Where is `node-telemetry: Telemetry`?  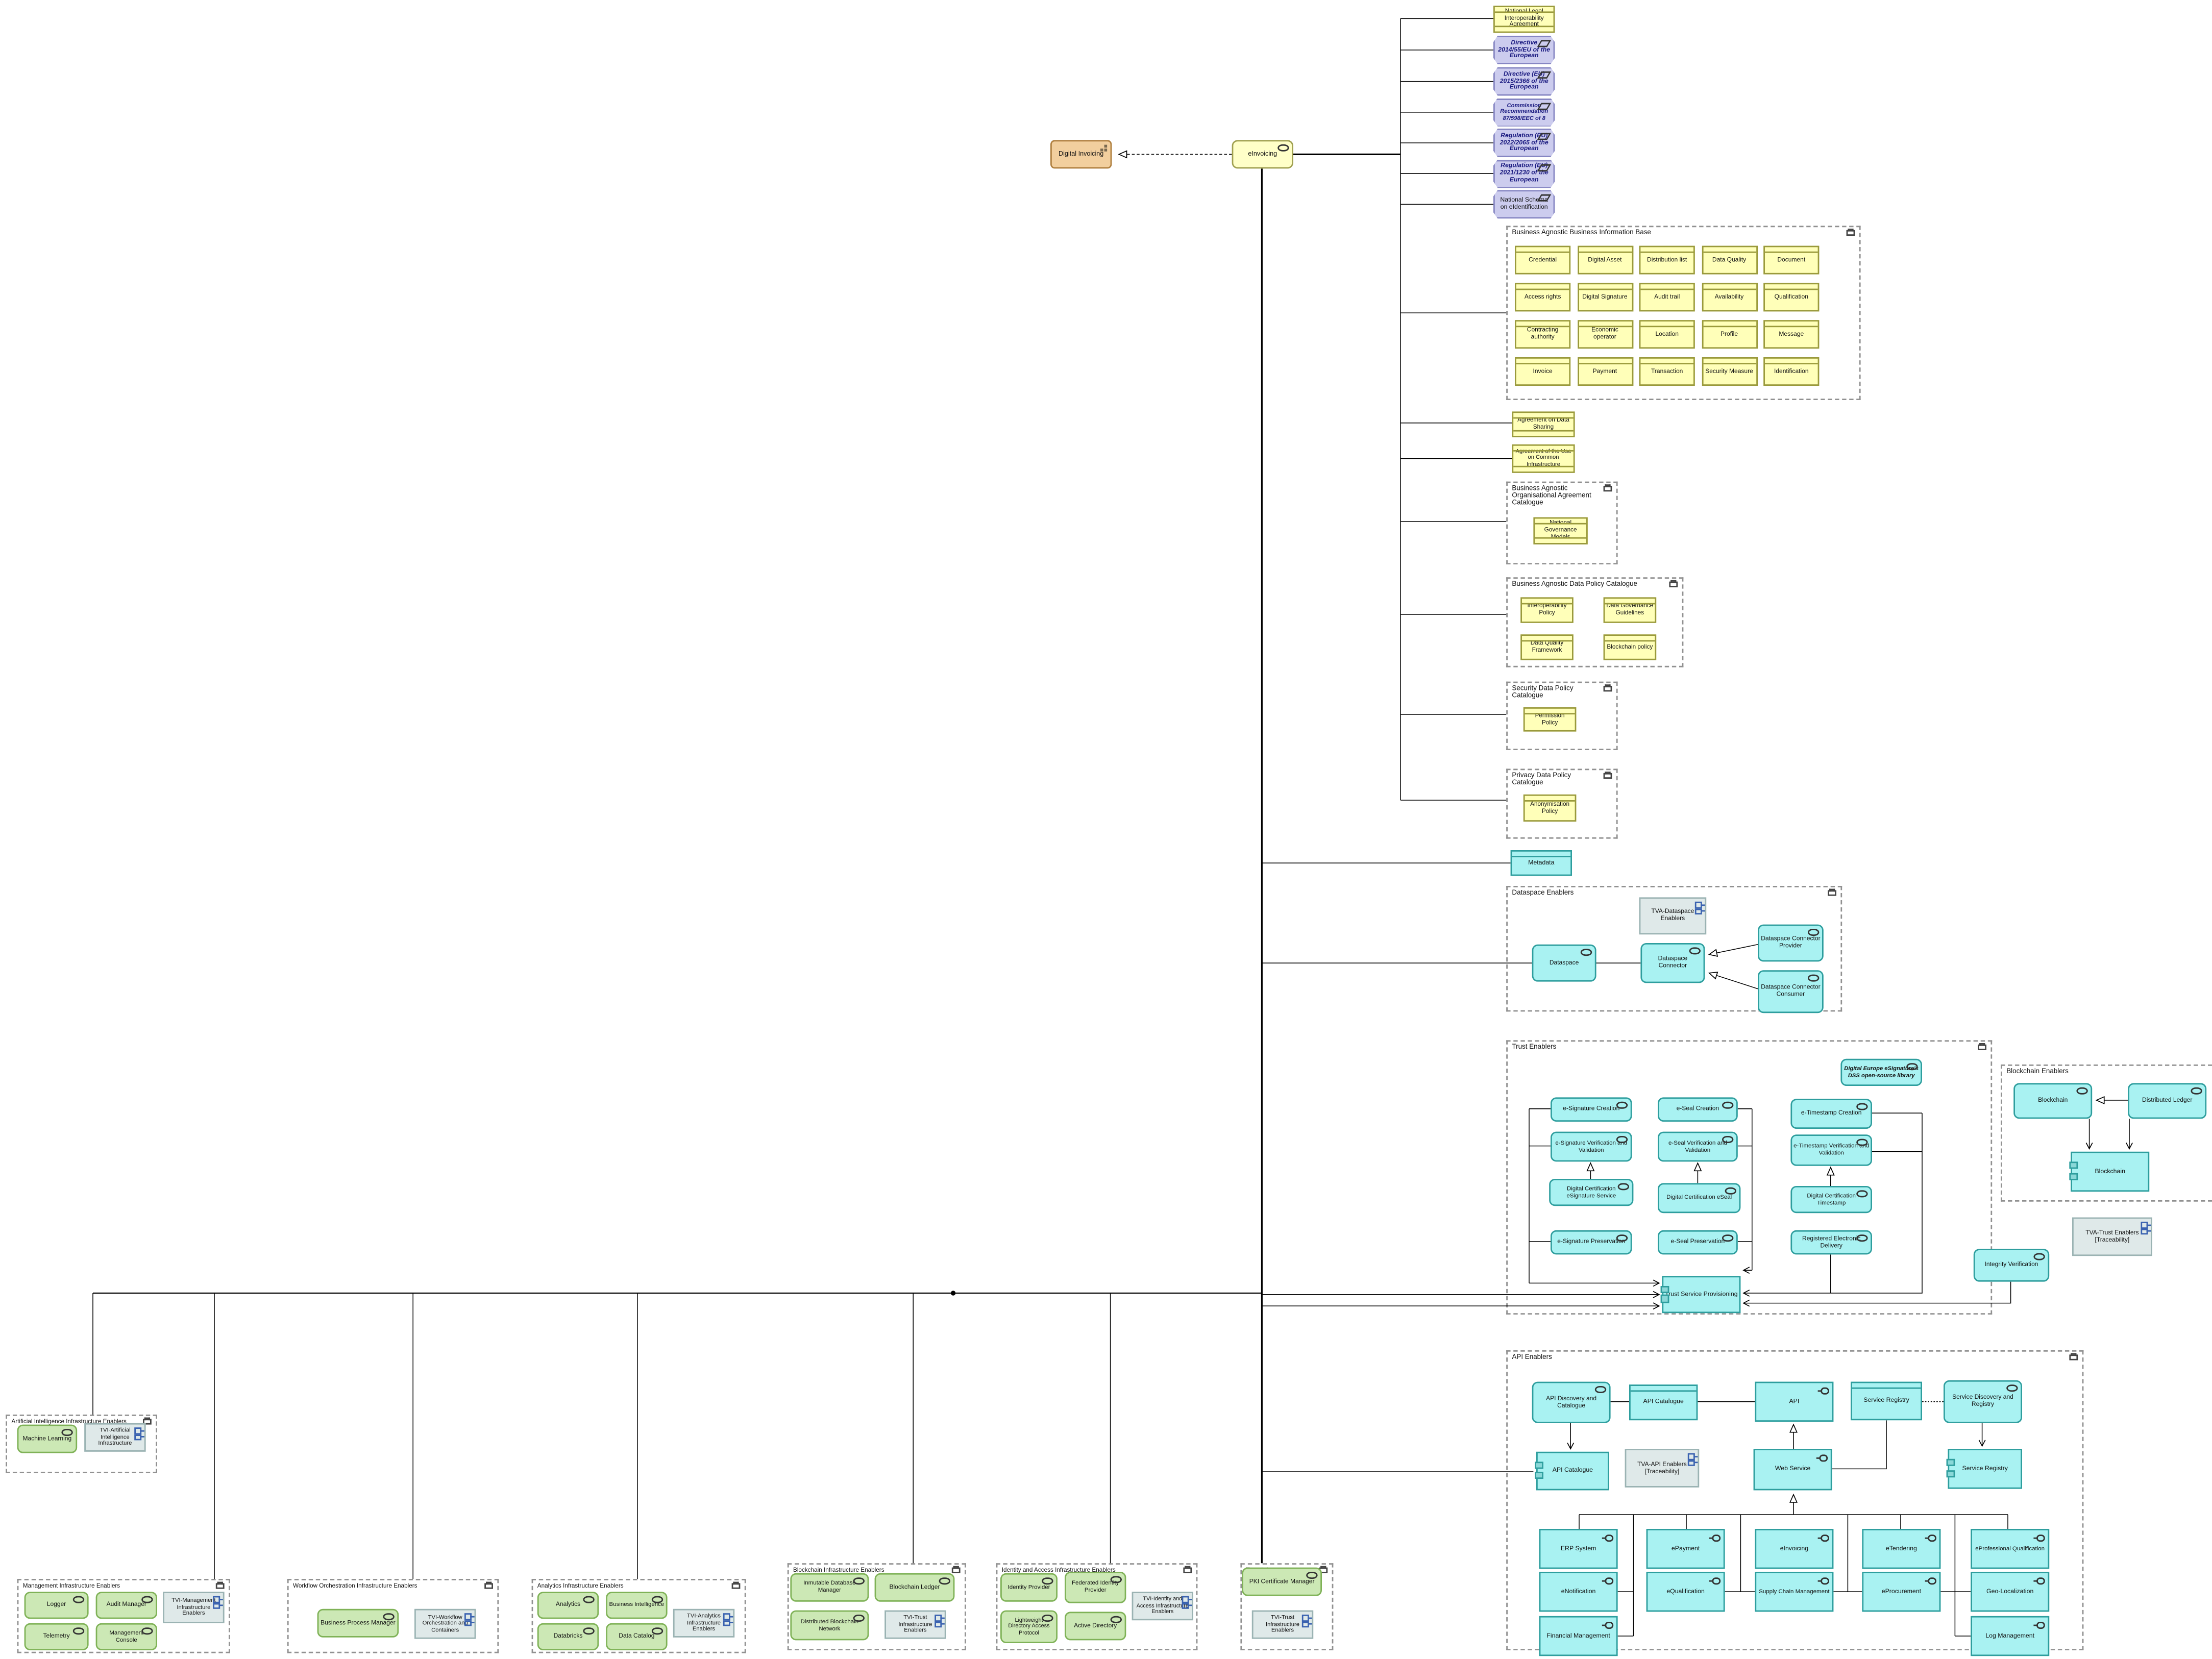 node-telemetry: Telemetry is located at coordinates (56, 1636).